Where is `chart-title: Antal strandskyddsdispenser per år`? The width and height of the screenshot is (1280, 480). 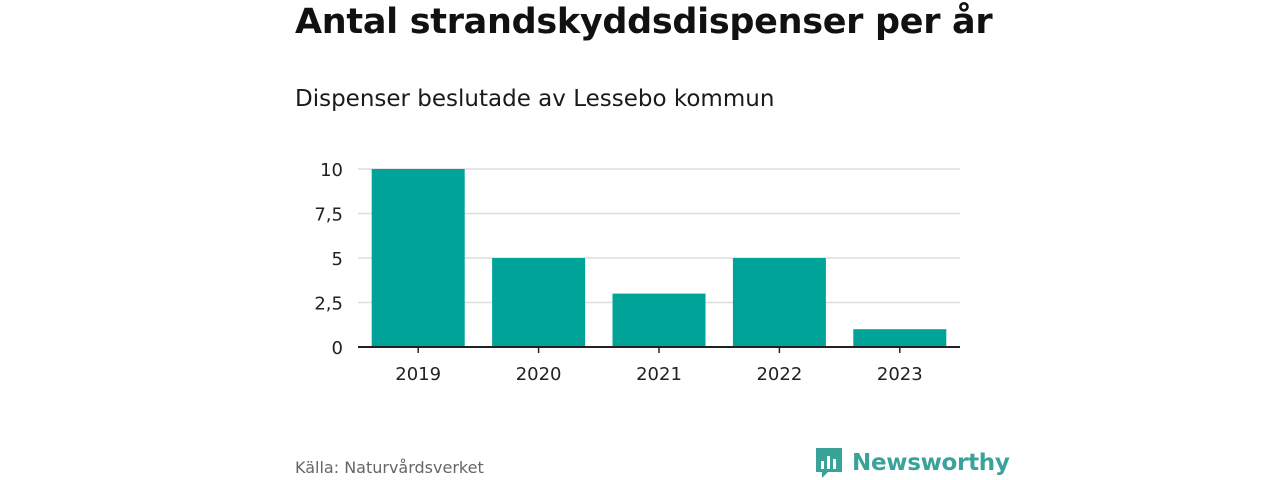 chart-title: Antal strandskyddsdispenser per år is located at coordinates (644, 22).